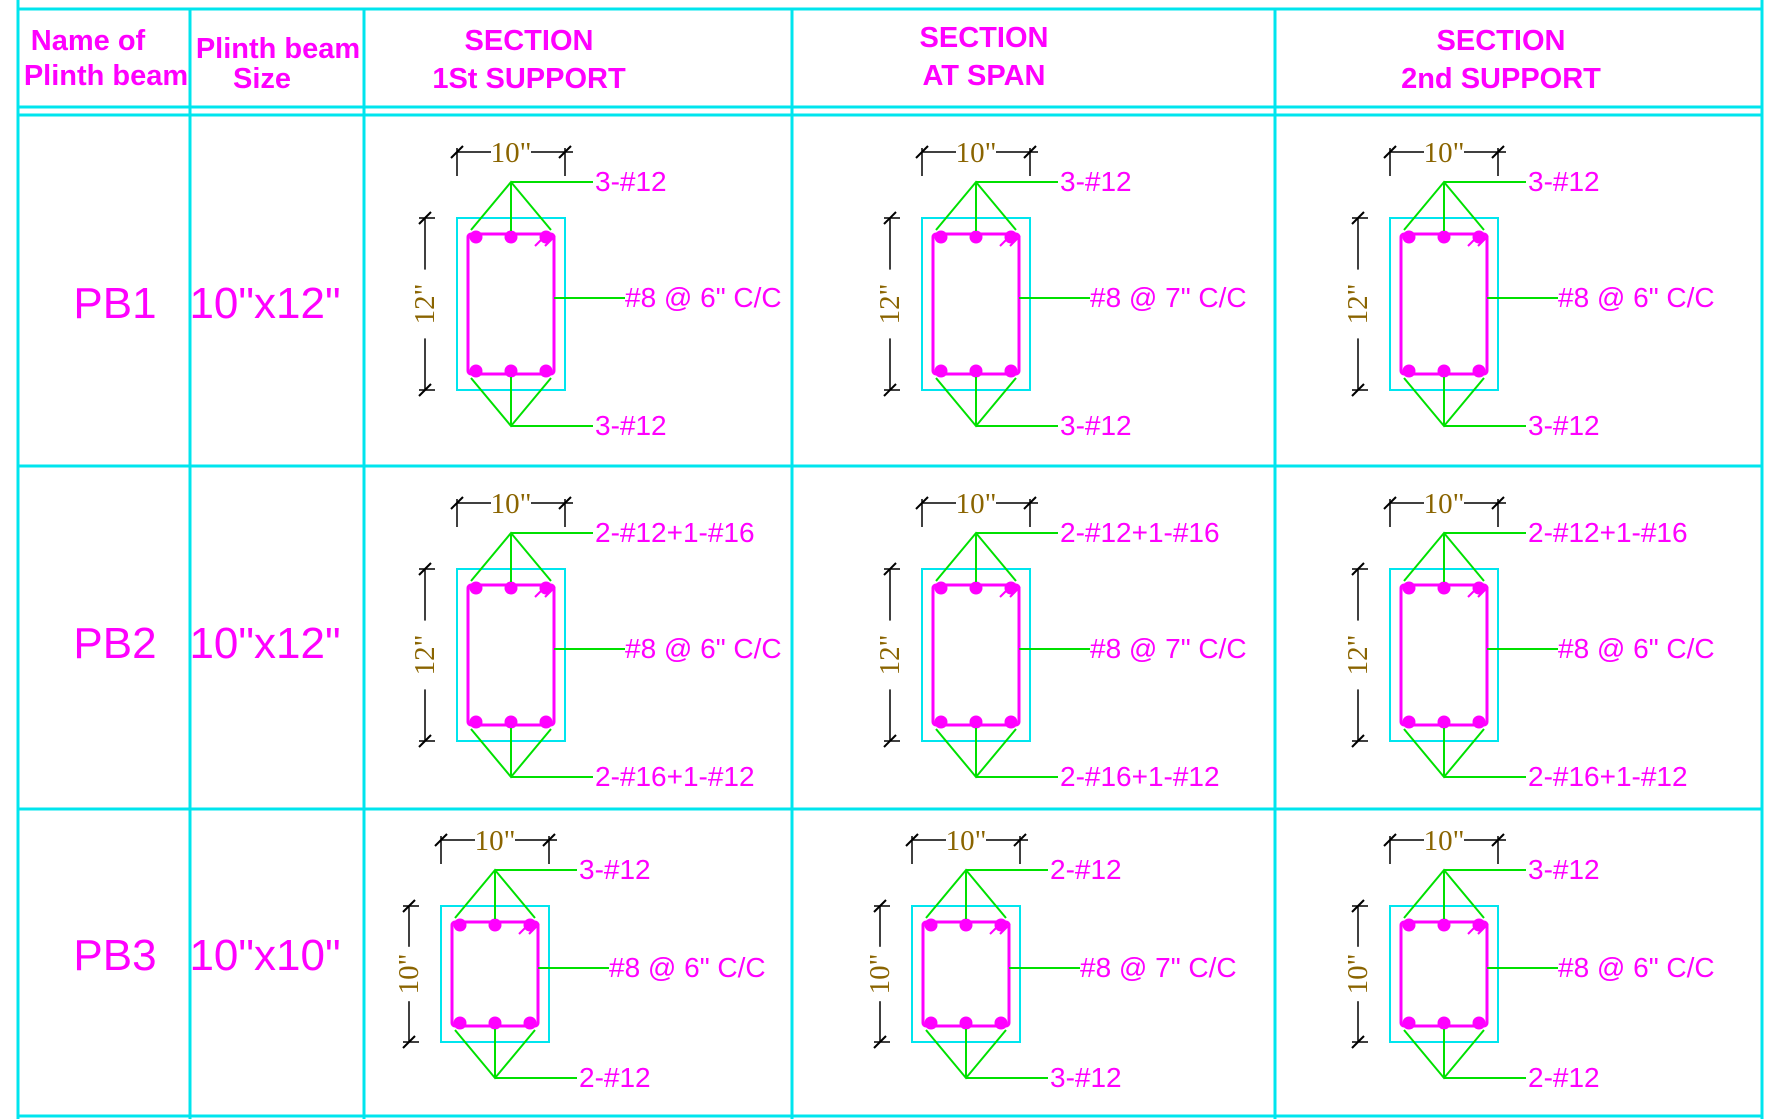  I want to click on section-r3-c2: 2-#12 3-#12 #8 @ 7" C/C 10" 10", so click(1050, 959).